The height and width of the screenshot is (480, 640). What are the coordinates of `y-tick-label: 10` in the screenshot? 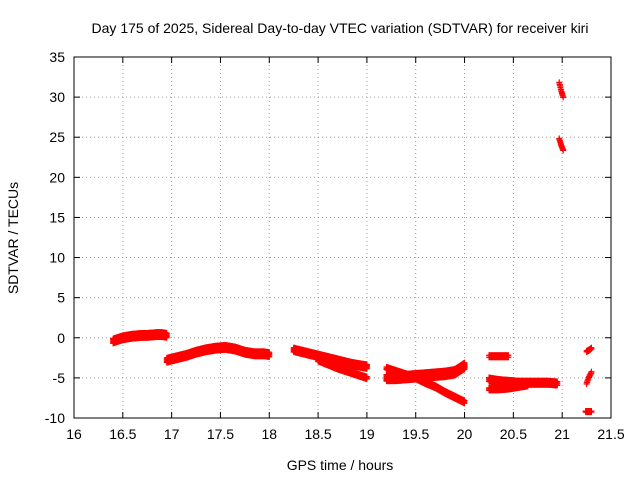 It's located at (57, 258).